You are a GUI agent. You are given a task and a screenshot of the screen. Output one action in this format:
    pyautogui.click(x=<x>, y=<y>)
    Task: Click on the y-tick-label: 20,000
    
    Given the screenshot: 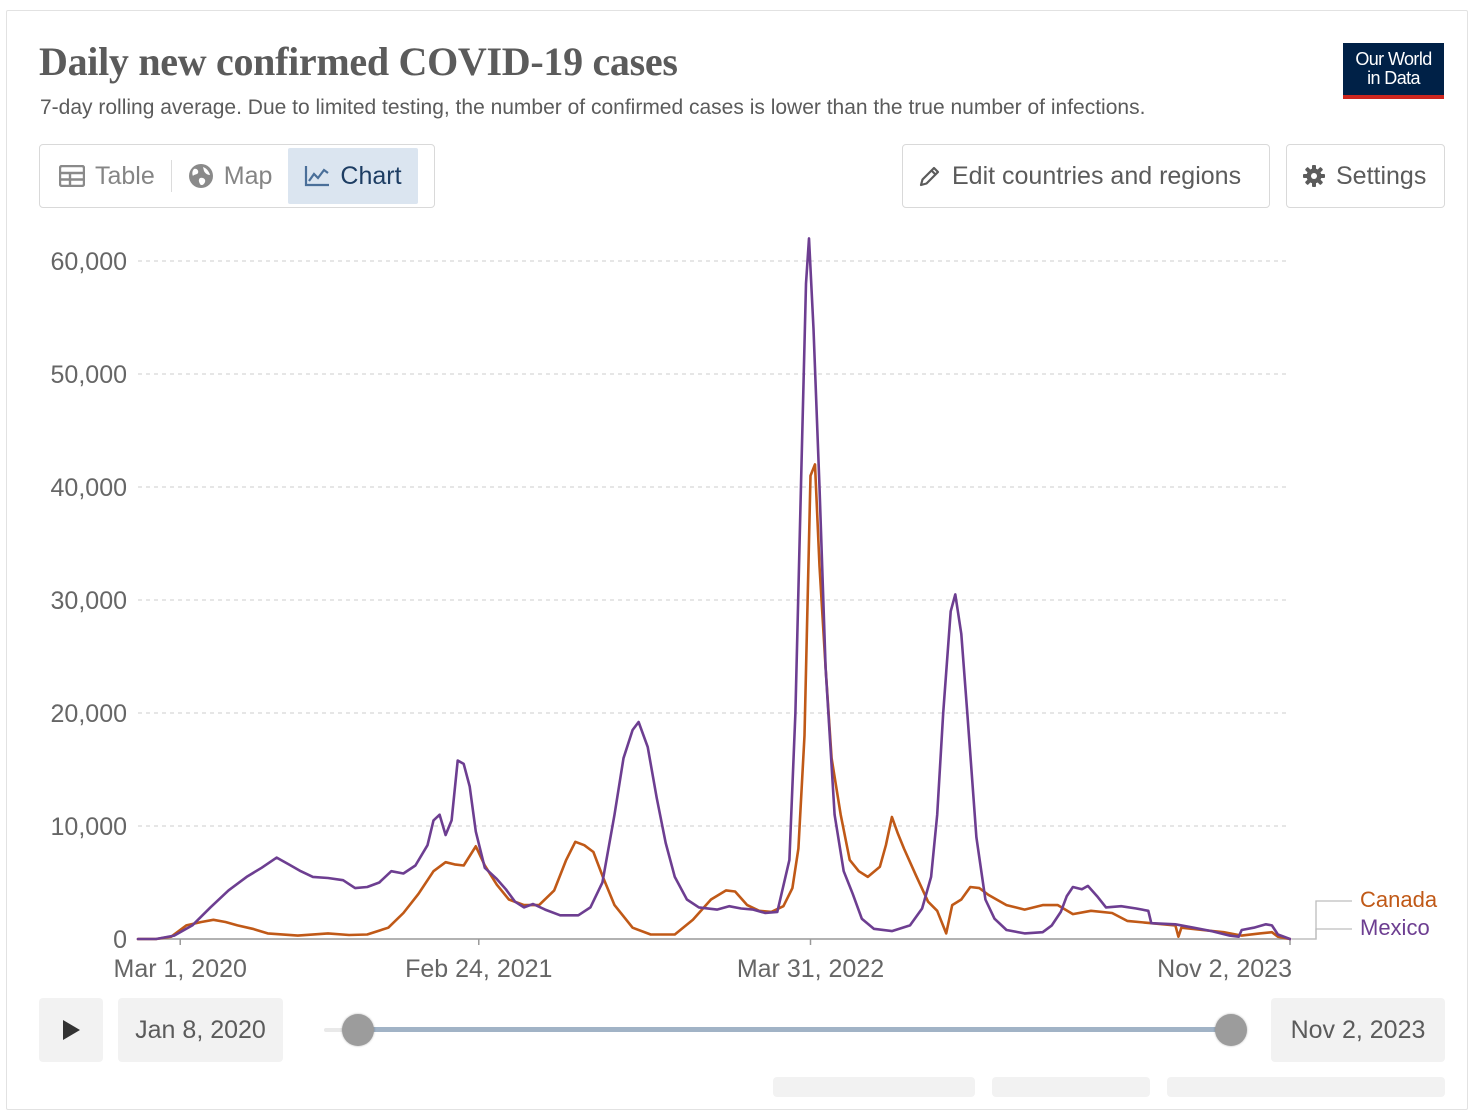 What is the action you would take?
    pyautogui.click(x=89, y=714)
    